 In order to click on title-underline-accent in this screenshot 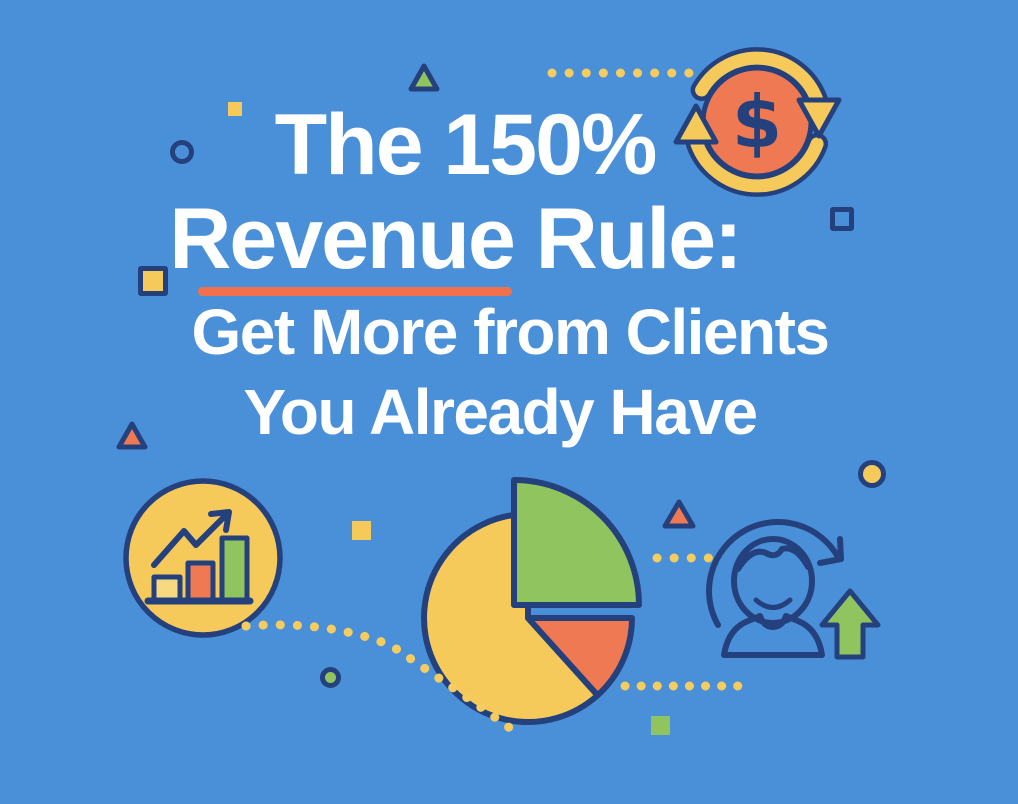, I will do `click(355, 291)`.